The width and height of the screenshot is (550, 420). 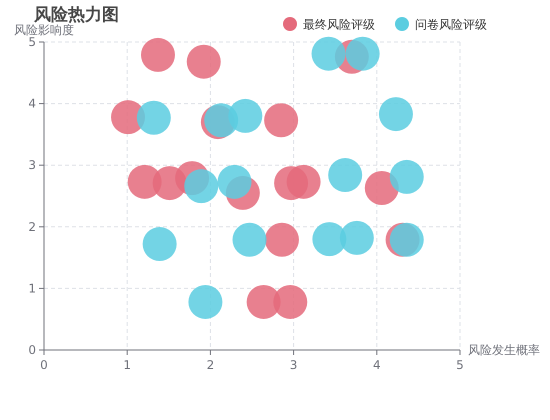 I want to click on y-tick-label: 2, so click(x=32, y=227).